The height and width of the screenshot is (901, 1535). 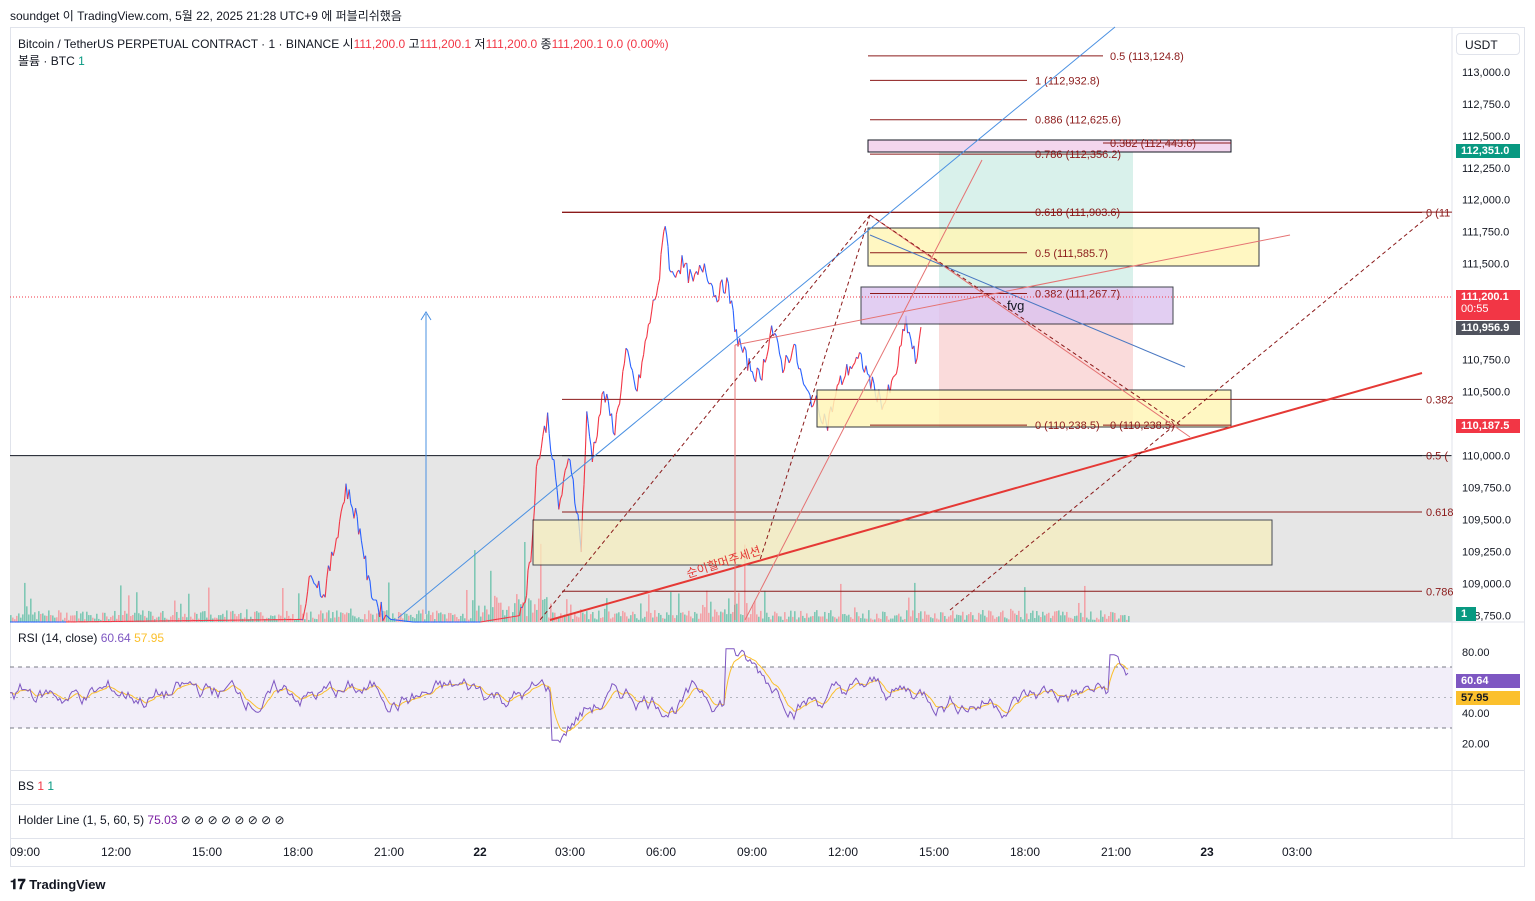 What do you see at coordinates (207, 852) in the screenshot?
I see `x-tick-label: 15:00` at bounding box center [207, 852].